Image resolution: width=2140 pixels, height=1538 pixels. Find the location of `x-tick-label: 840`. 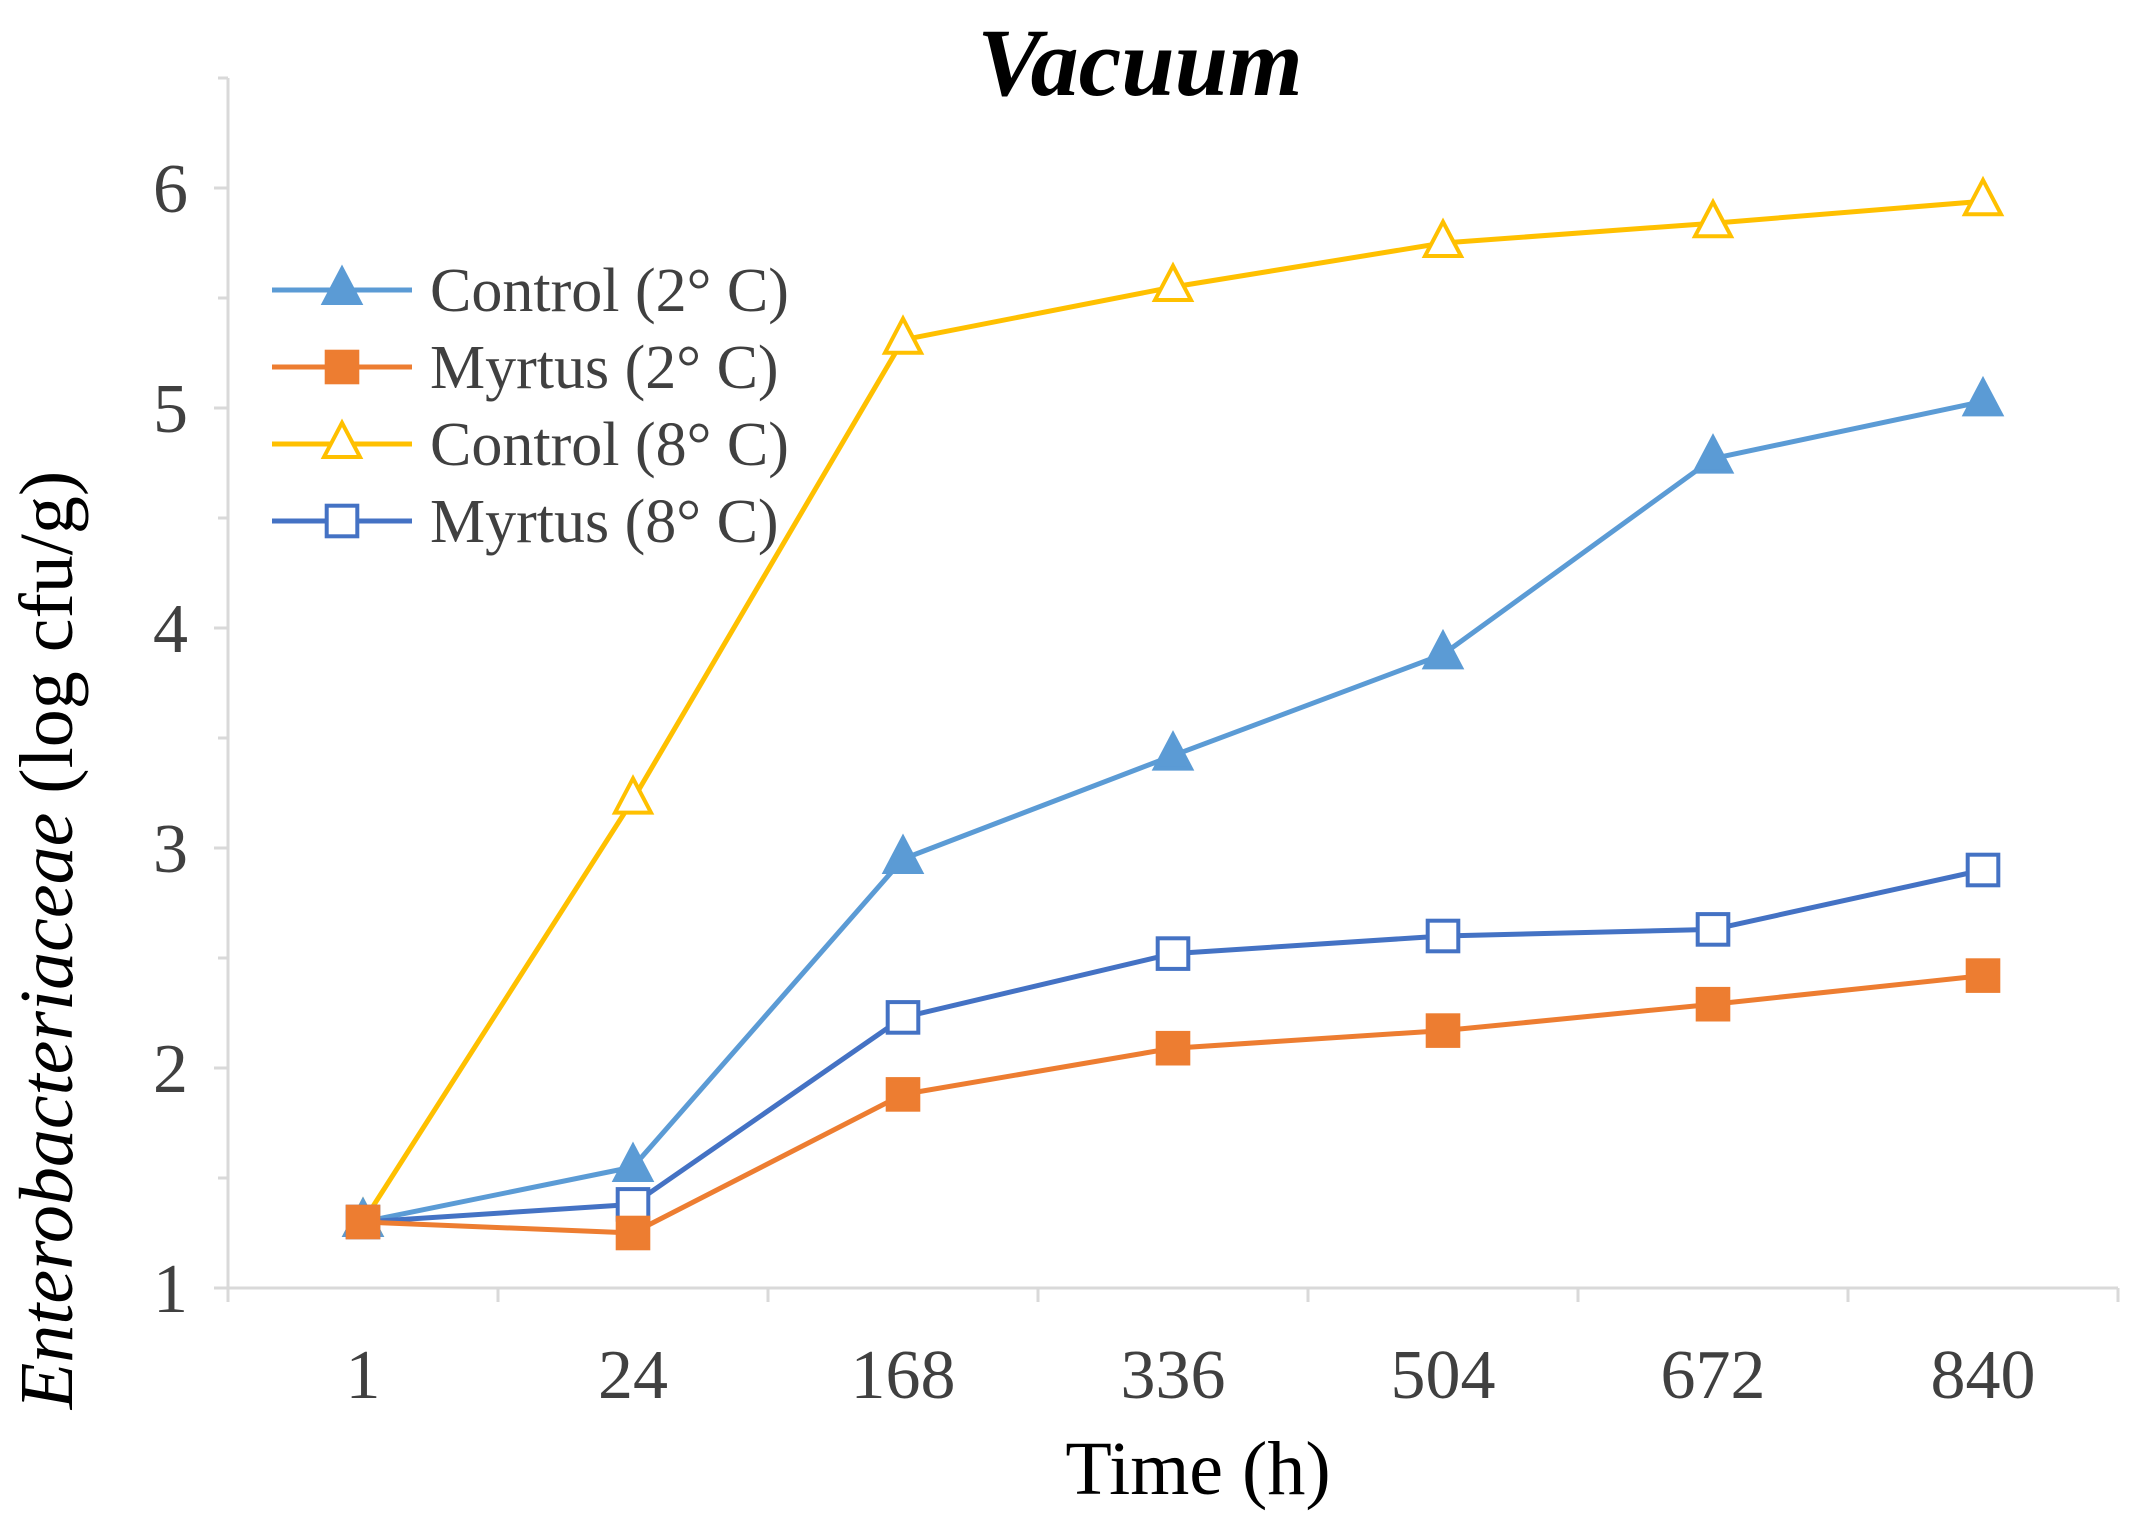

x-tick-label: 840 is located at coordinates (1983, 1375).